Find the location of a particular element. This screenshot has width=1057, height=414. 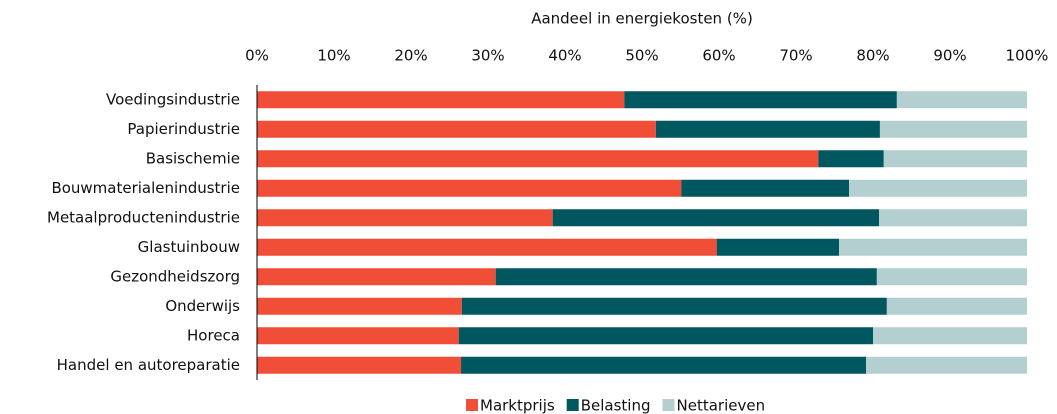

x-tick-label: 30% is located at coordinates (487, 56).